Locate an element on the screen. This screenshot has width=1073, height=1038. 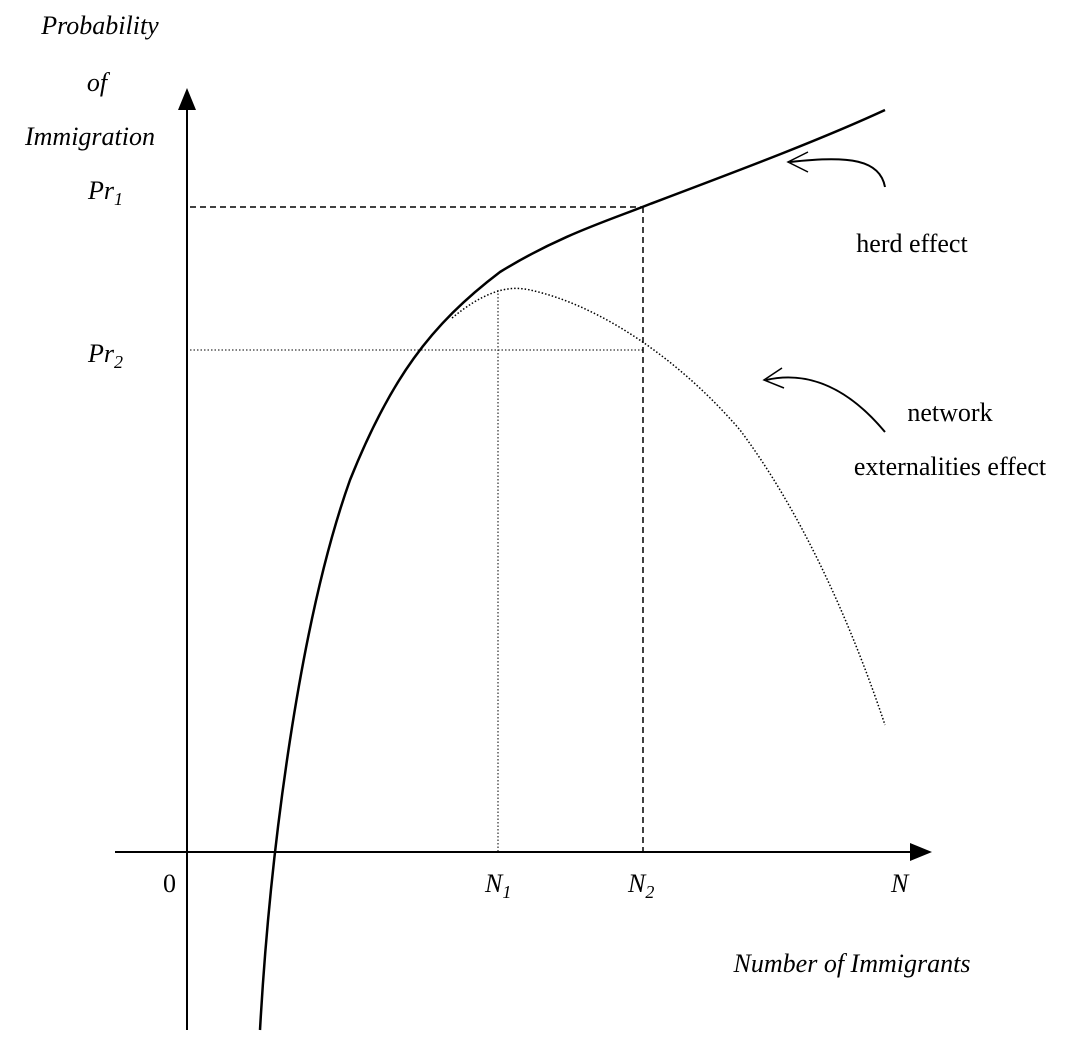
herd-arrow is located at coordinates (837, 173).